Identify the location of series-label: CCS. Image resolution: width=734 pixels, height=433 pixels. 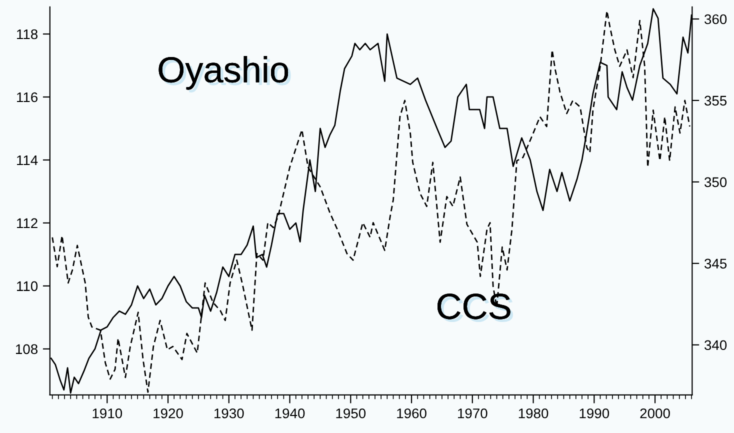
(476, 308).